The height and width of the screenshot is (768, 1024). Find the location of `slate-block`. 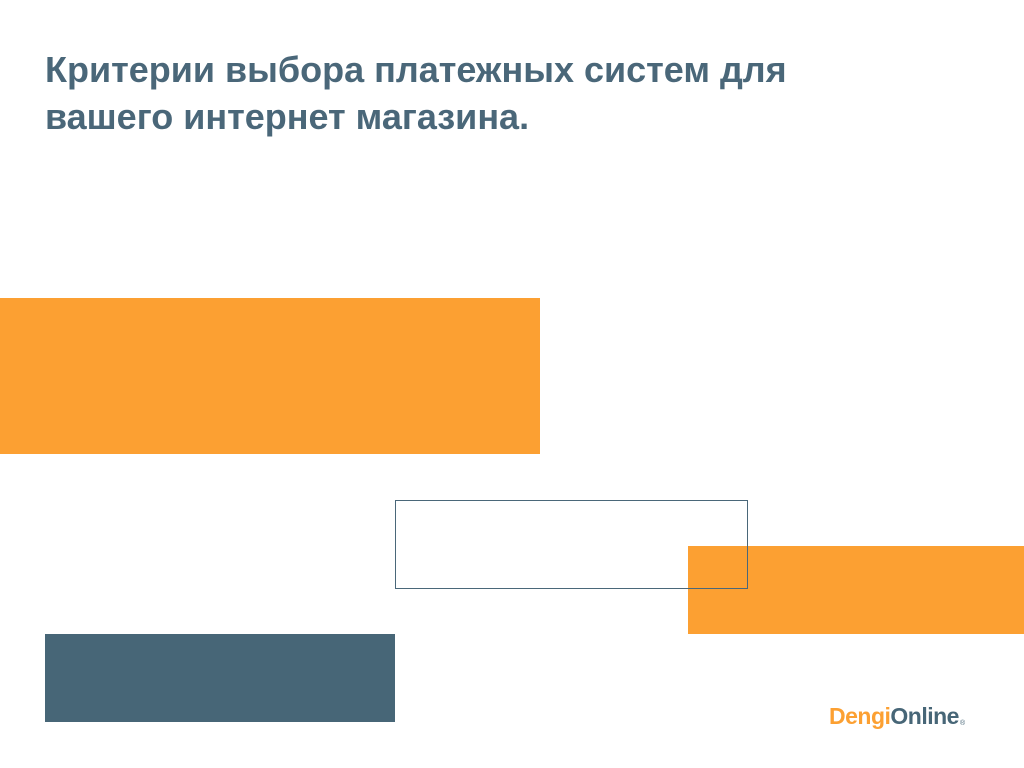

slate-block is located at coordinates (220, 678).